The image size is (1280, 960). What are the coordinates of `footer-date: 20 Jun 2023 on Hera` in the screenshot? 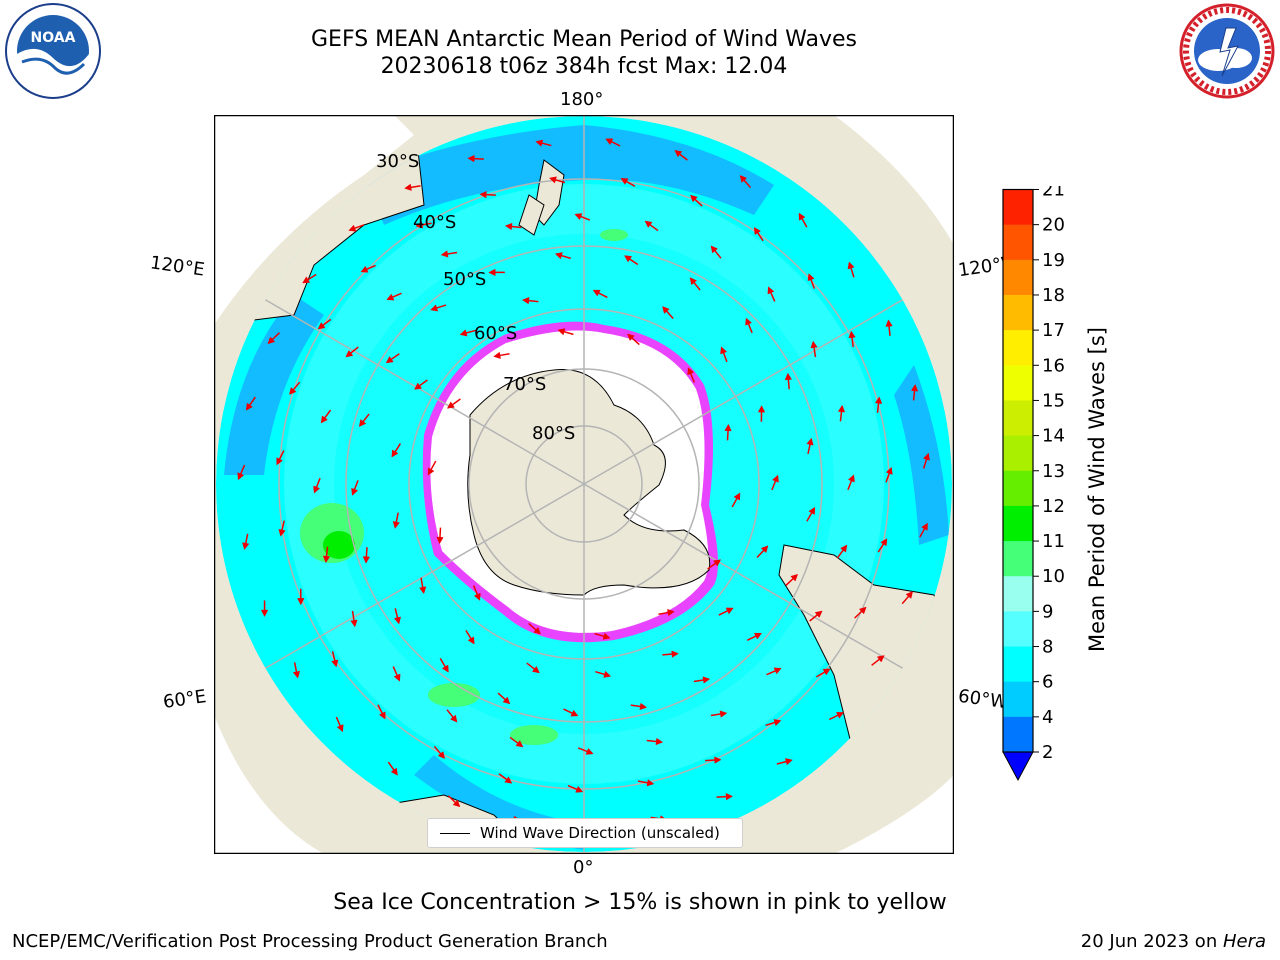 It's located at (1173, 941).